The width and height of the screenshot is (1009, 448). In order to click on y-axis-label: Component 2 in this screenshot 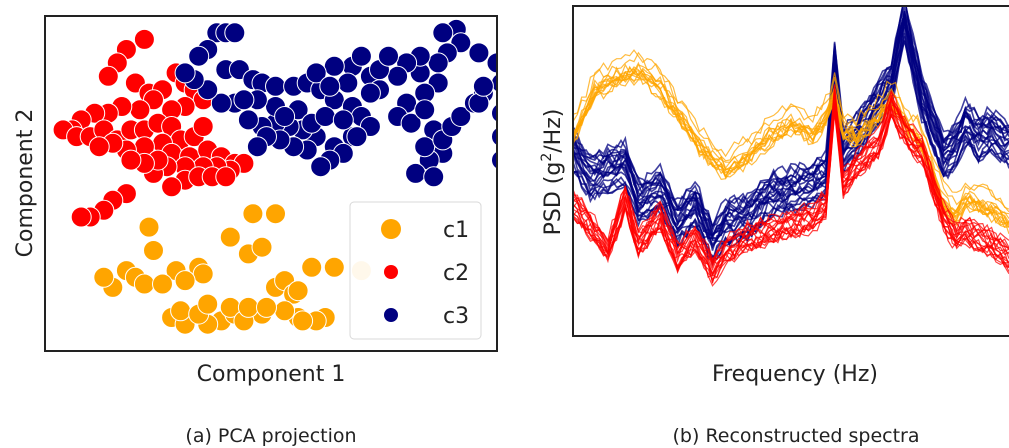, I will do `click(25, 183)`.